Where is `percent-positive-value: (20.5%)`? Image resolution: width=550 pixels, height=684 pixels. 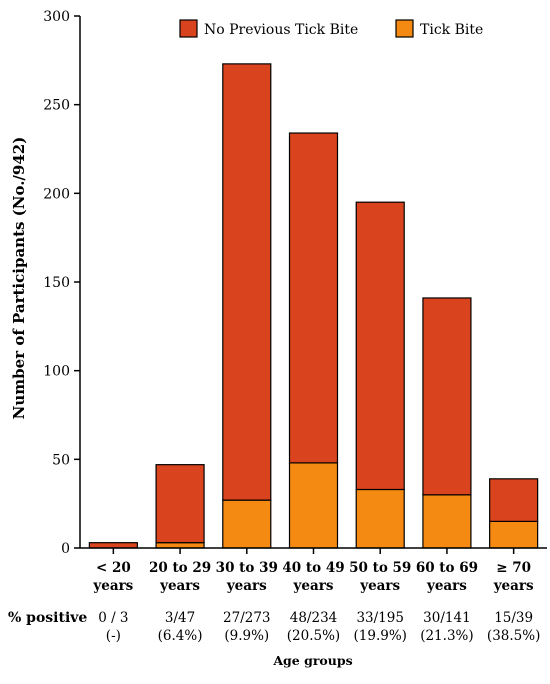 percent-positive-value: (20.5%) is located at coordinates (313, 636).